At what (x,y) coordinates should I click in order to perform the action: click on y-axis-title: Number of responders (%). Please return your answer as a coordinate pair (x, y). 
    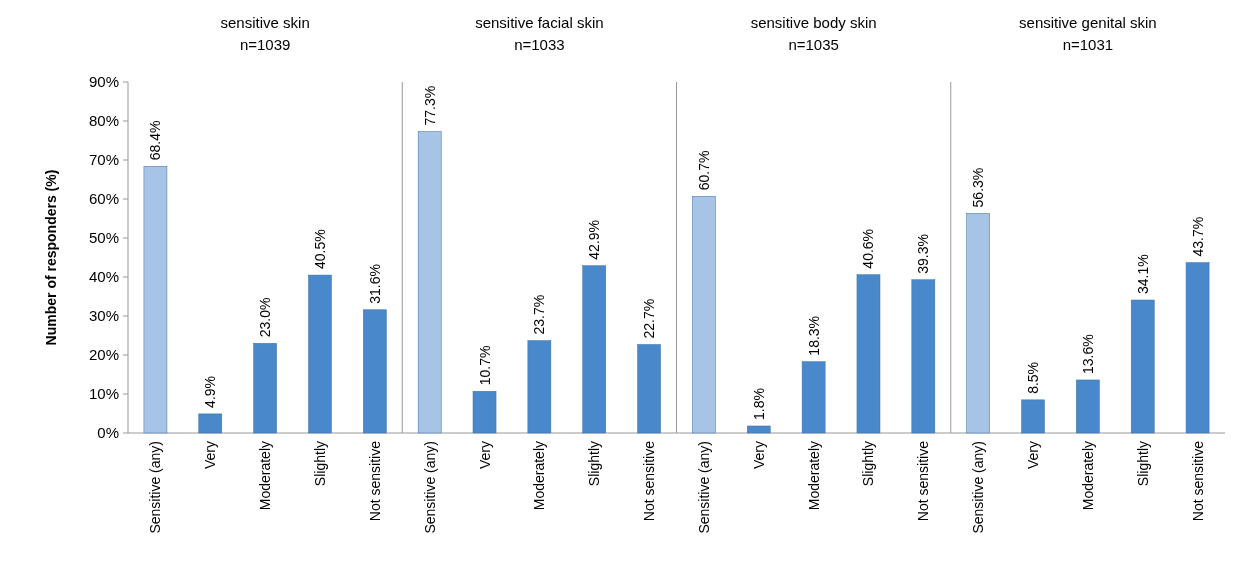
    Looking at the image, I should click on (51, 257).